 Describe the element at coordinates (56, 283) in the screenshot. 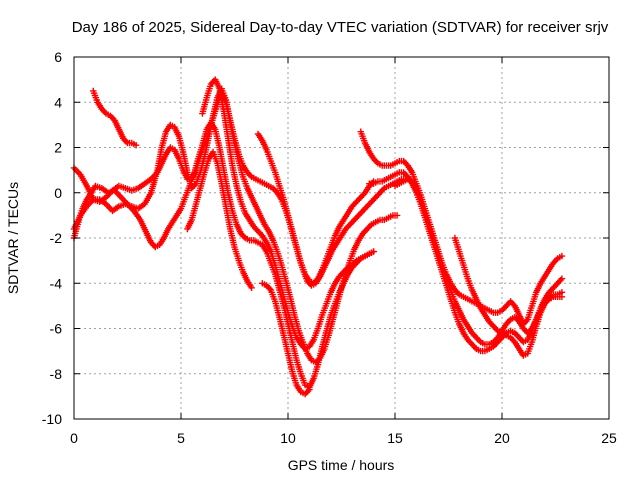

I see `y-tick-label: -4` at that location.